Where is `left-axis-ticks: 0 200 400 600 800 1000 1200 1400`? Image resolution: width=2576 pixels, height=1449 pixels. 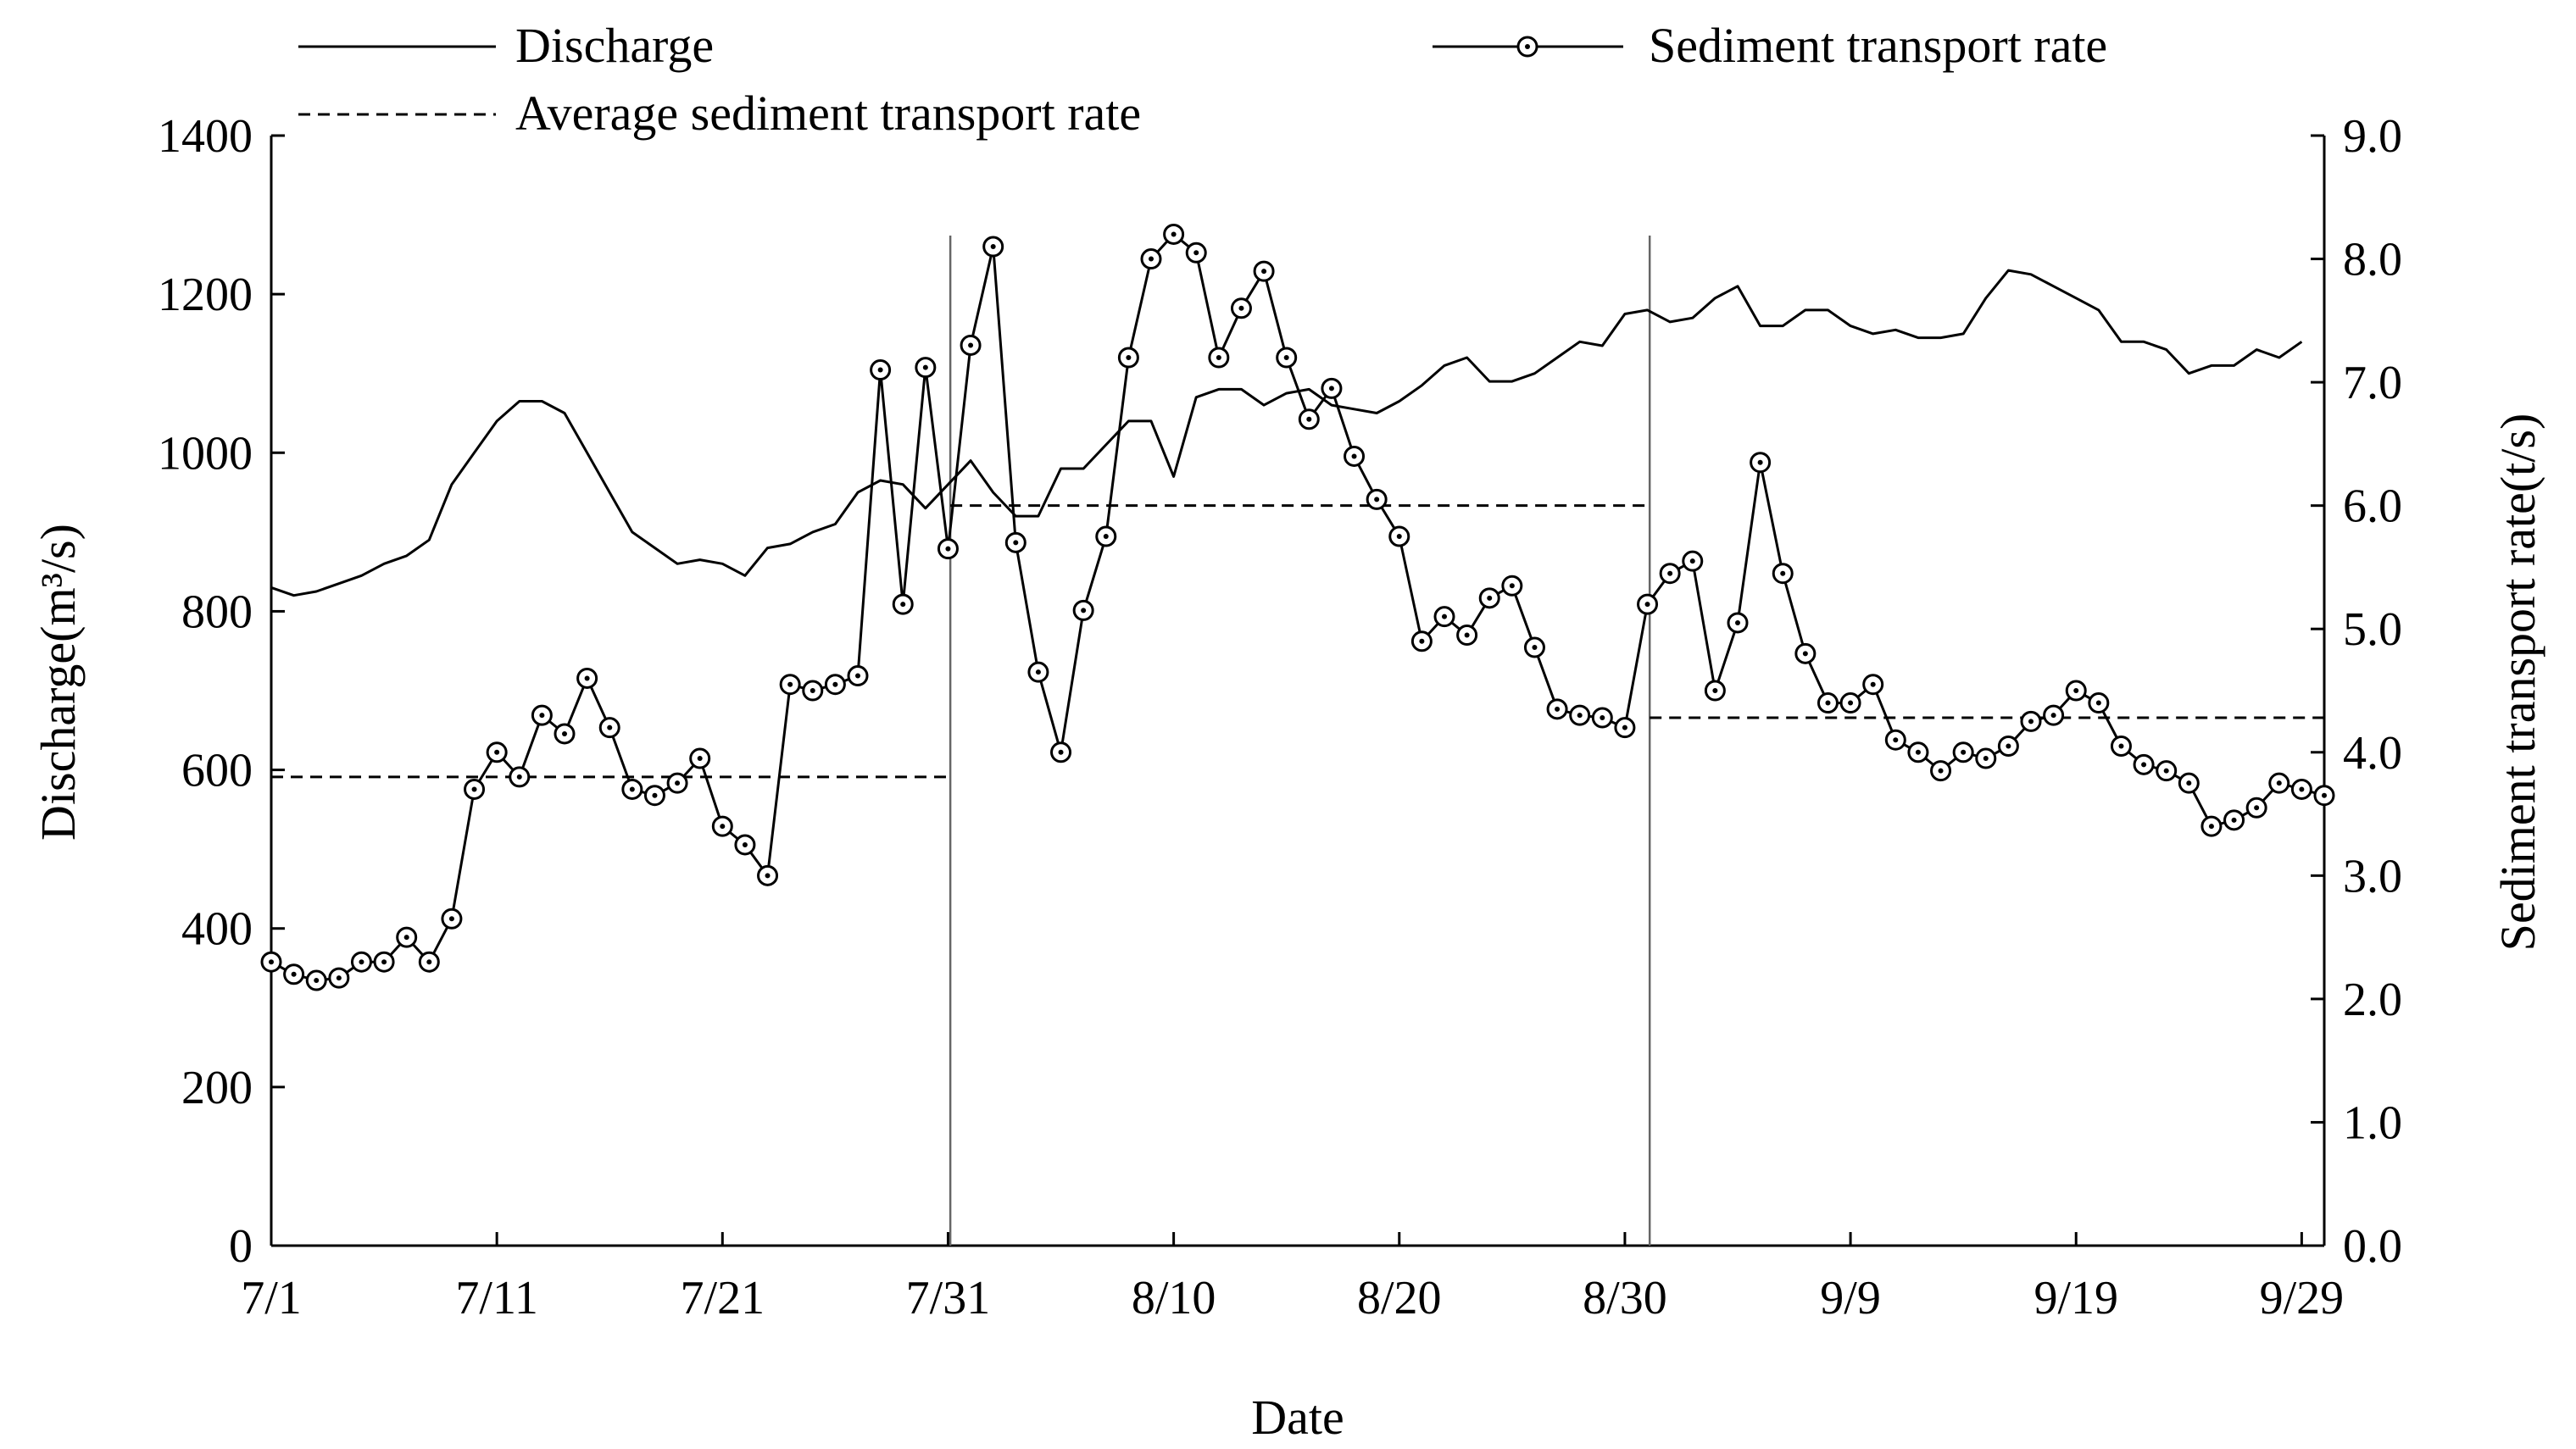
left-axis-ticks: 0 200 400 600 800 1000 1200 1400 is located at coordinates (221, 691).